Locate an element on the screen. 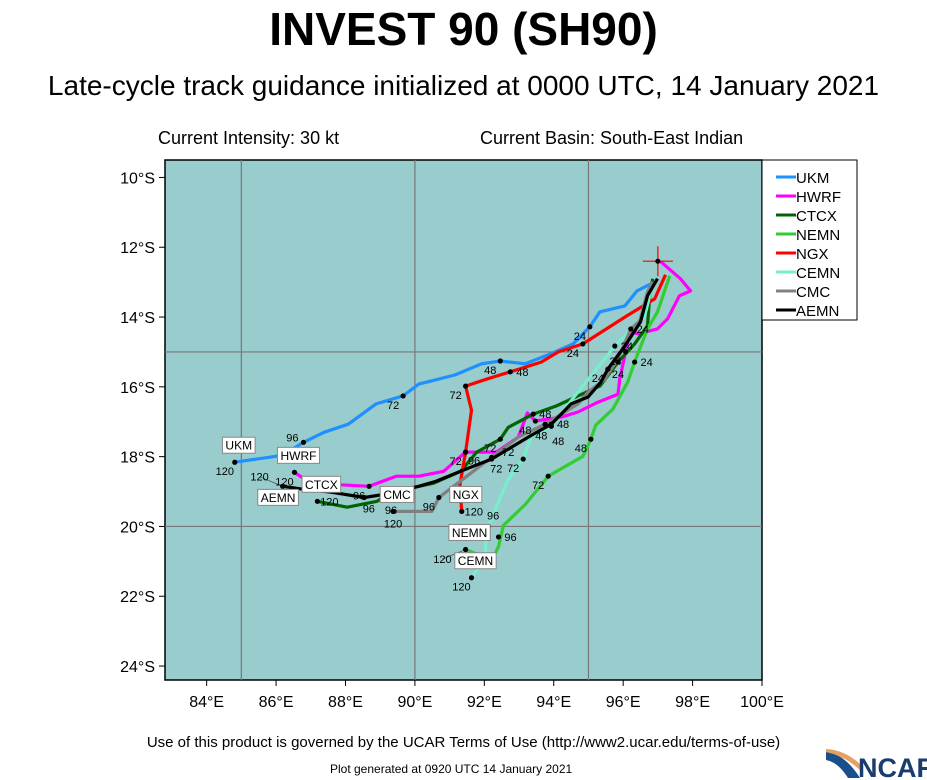  model-label: NGX is located at coordinates (466, 495).